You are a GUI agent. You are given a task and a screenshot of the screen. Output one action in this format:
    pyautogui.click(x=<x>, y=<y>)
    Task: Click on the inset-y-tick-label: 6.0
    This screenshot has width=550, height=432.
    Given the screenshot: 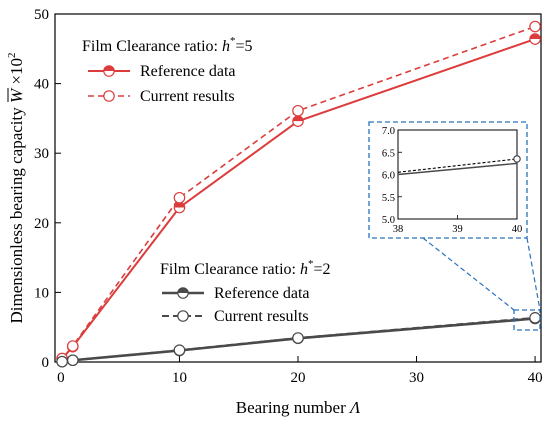 What is the action you would take?
    pyautogui.click(x=388, y=176)
    